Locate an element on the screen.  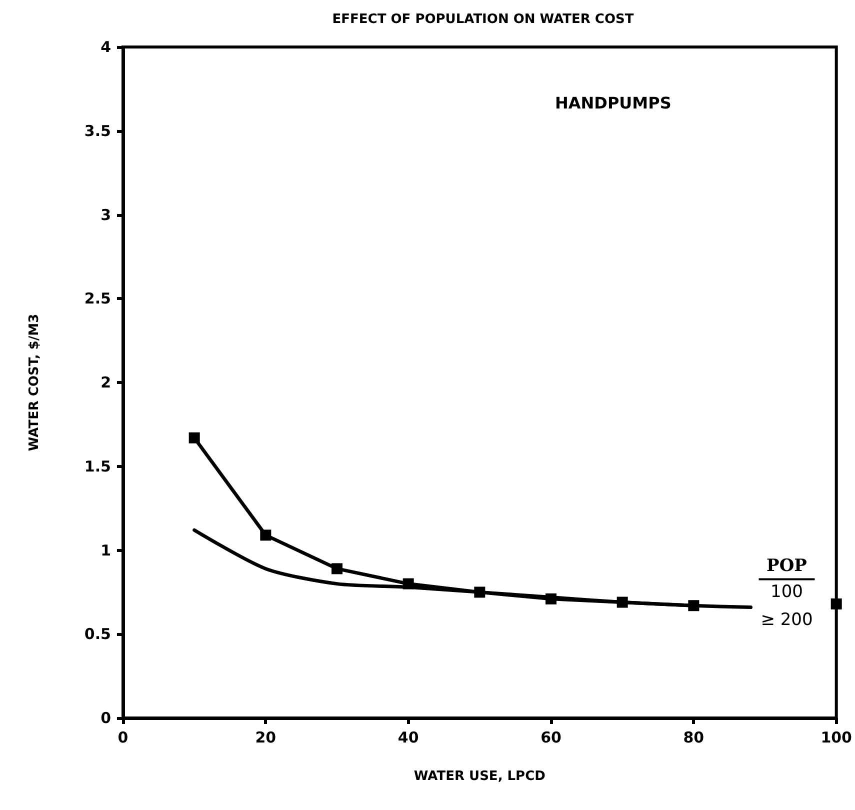
y-tick-label: 4 is located at coordinates (105, 47).